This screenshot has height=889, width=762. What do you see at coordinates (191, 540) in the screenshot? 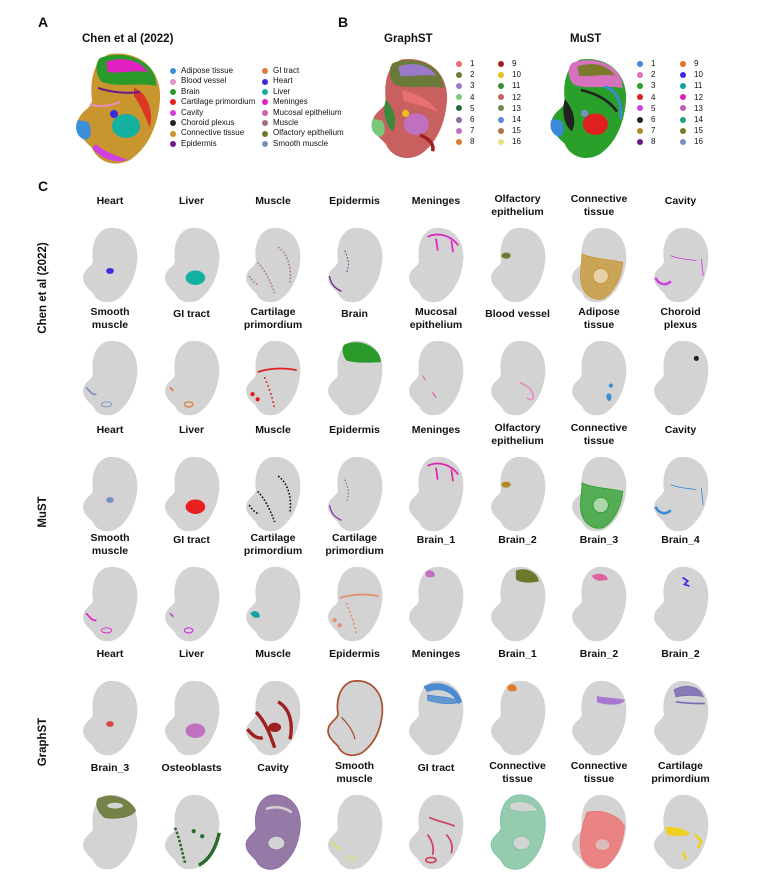
I see `tissue-panel-title-line: GI tract` at bounding box center [191, 540].